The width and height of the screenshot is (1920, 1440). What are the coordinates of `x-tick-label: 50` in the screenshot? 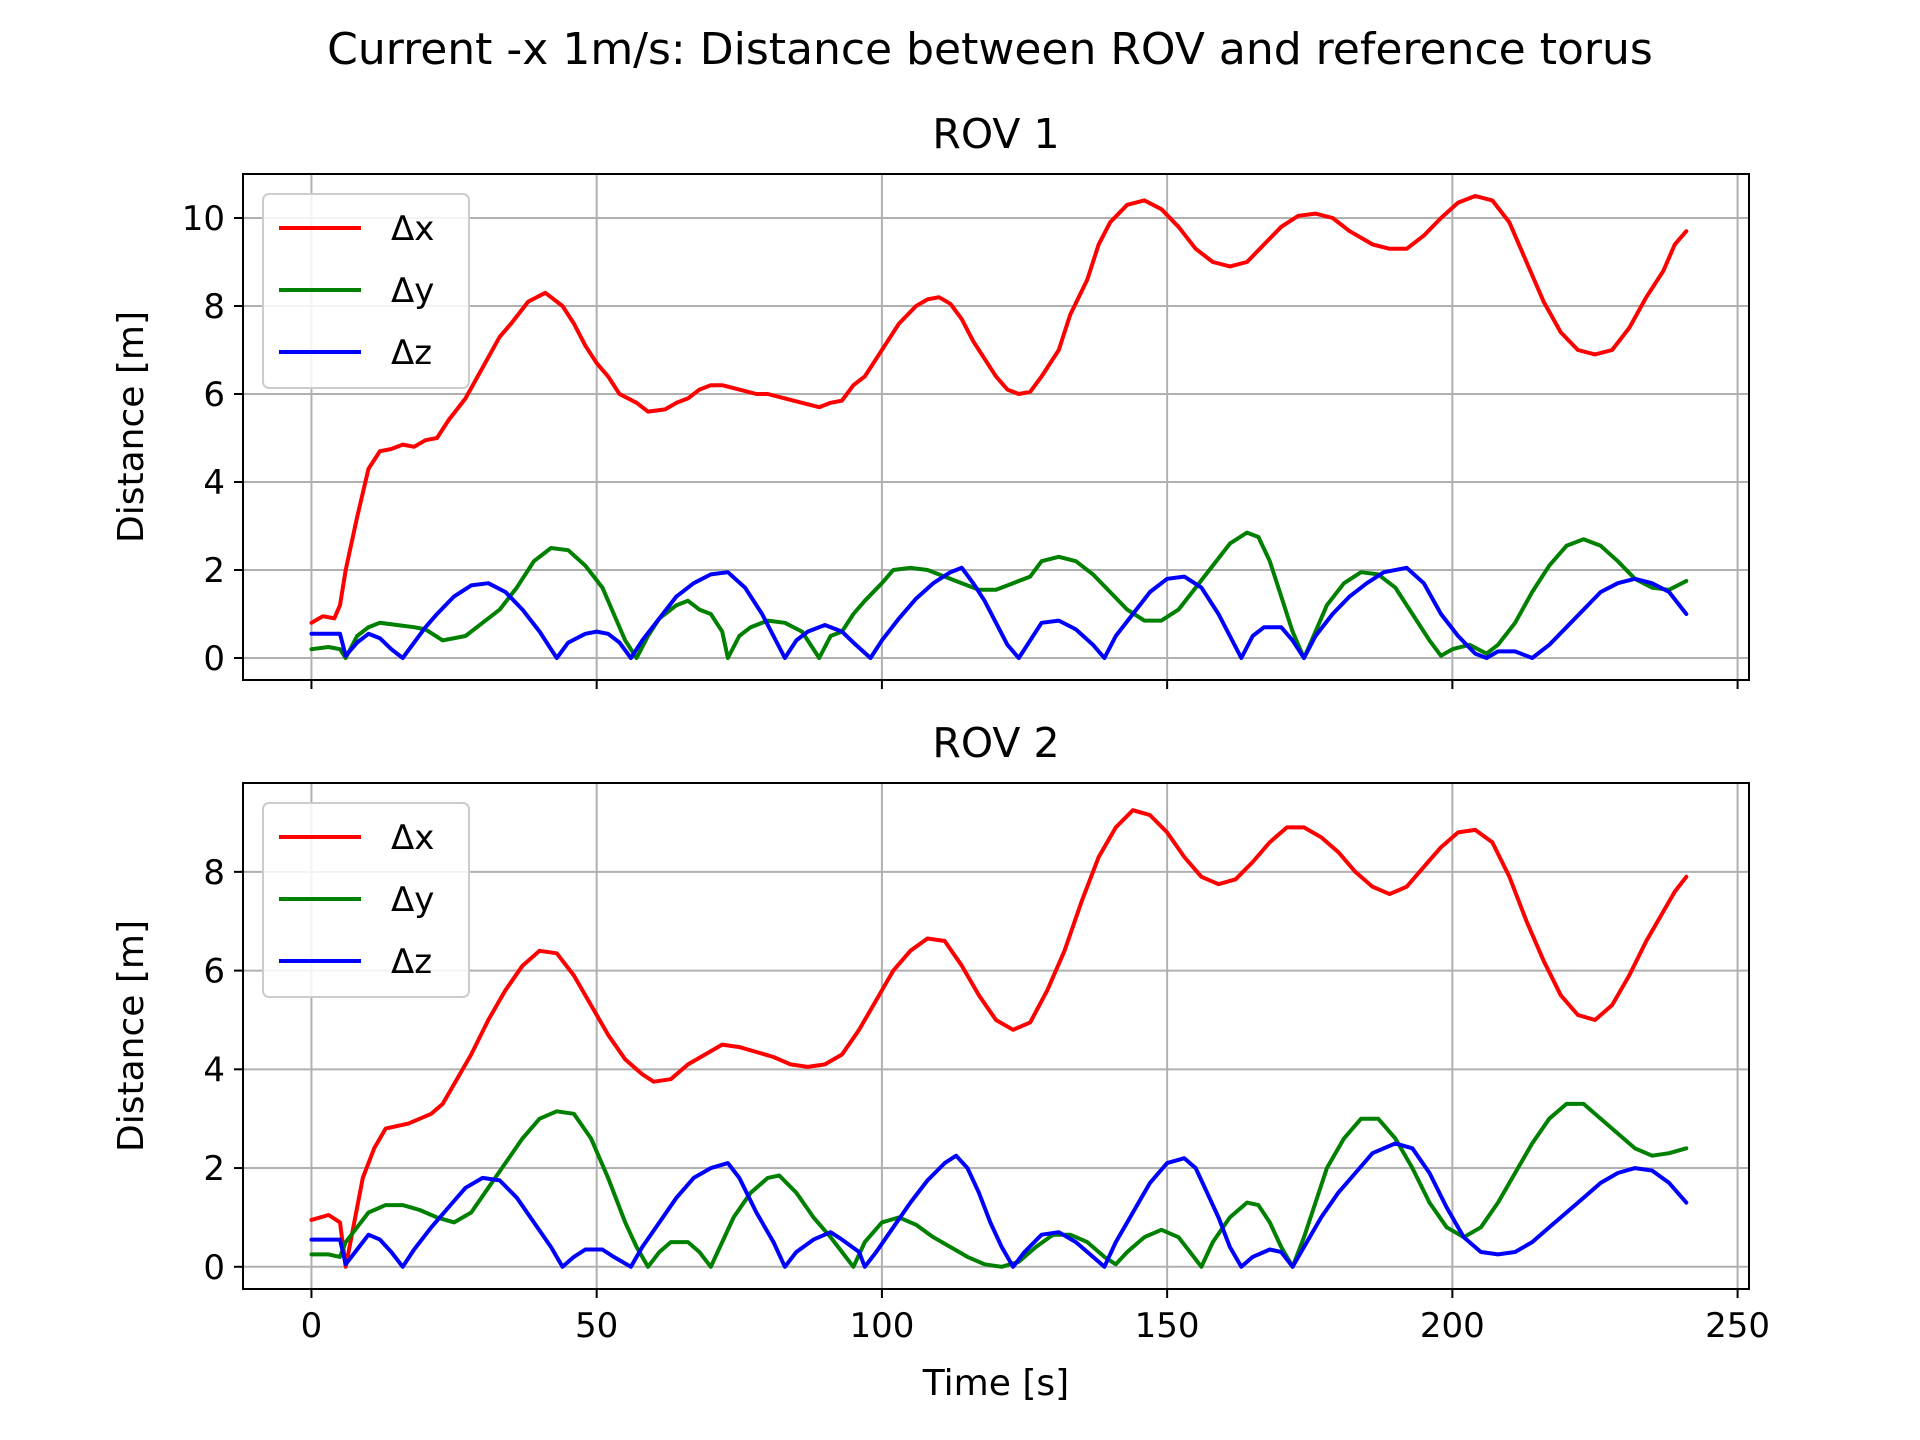 It's located at (596, 1326).